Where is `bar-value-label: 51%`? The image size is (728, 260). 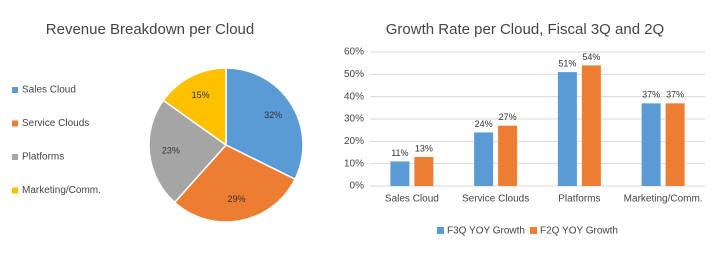
bar-value-label: 51% is located at coordinates (567, 63).